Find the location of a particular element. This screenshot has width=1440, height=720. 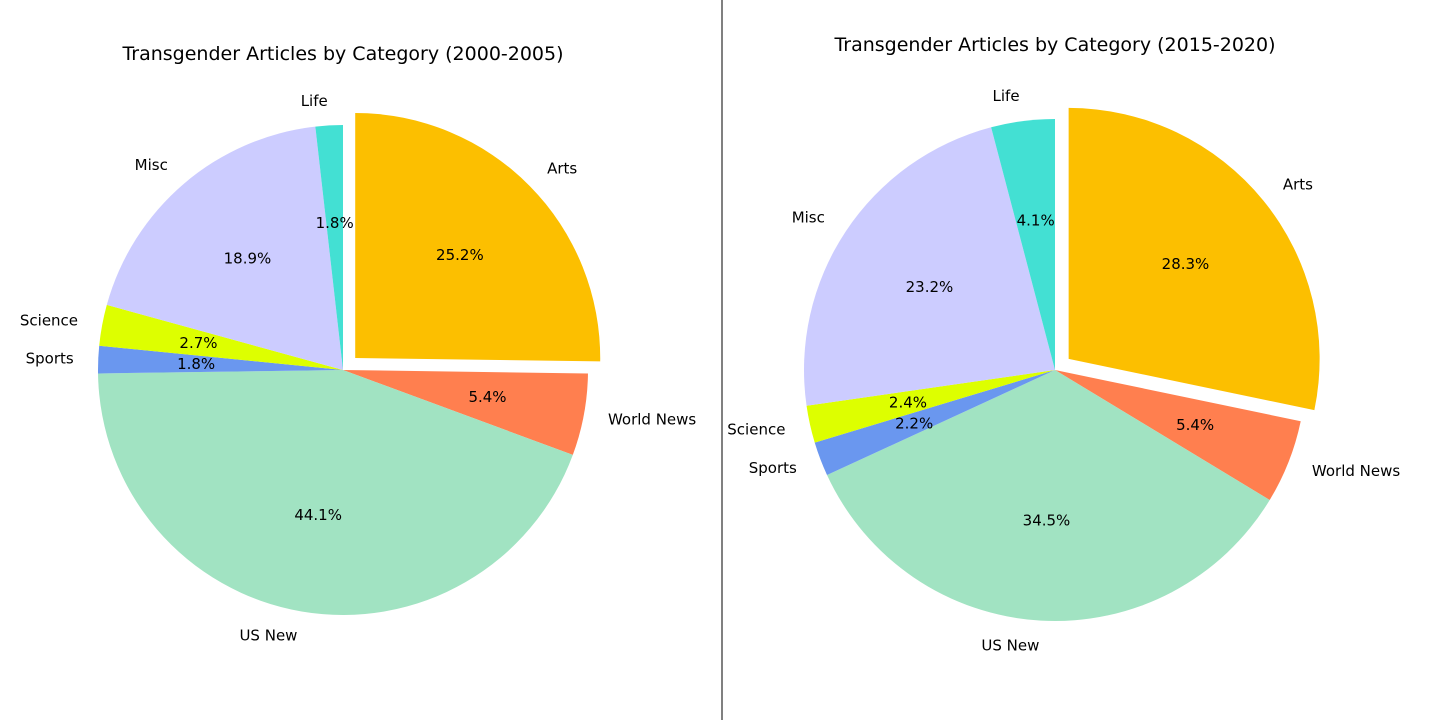

pie-percent-label: 25.2% is located at coordinates (460, 255).